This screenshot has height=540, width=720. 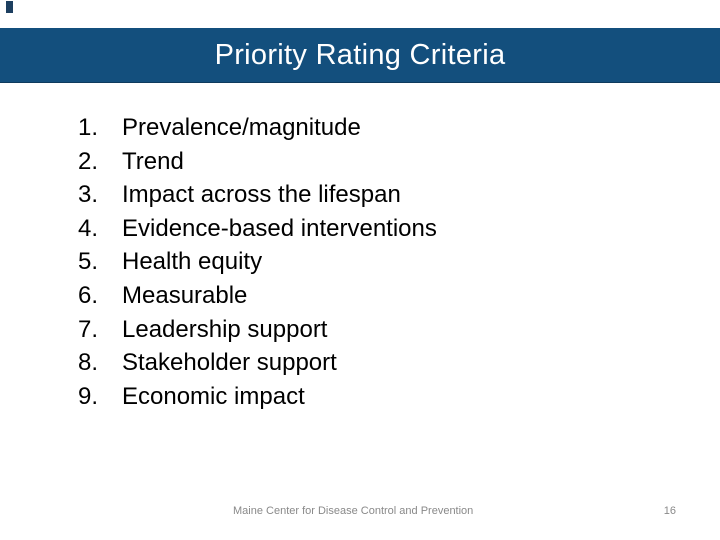 I want to click on list-item: 2. Trend, so click(x=257, y=162).